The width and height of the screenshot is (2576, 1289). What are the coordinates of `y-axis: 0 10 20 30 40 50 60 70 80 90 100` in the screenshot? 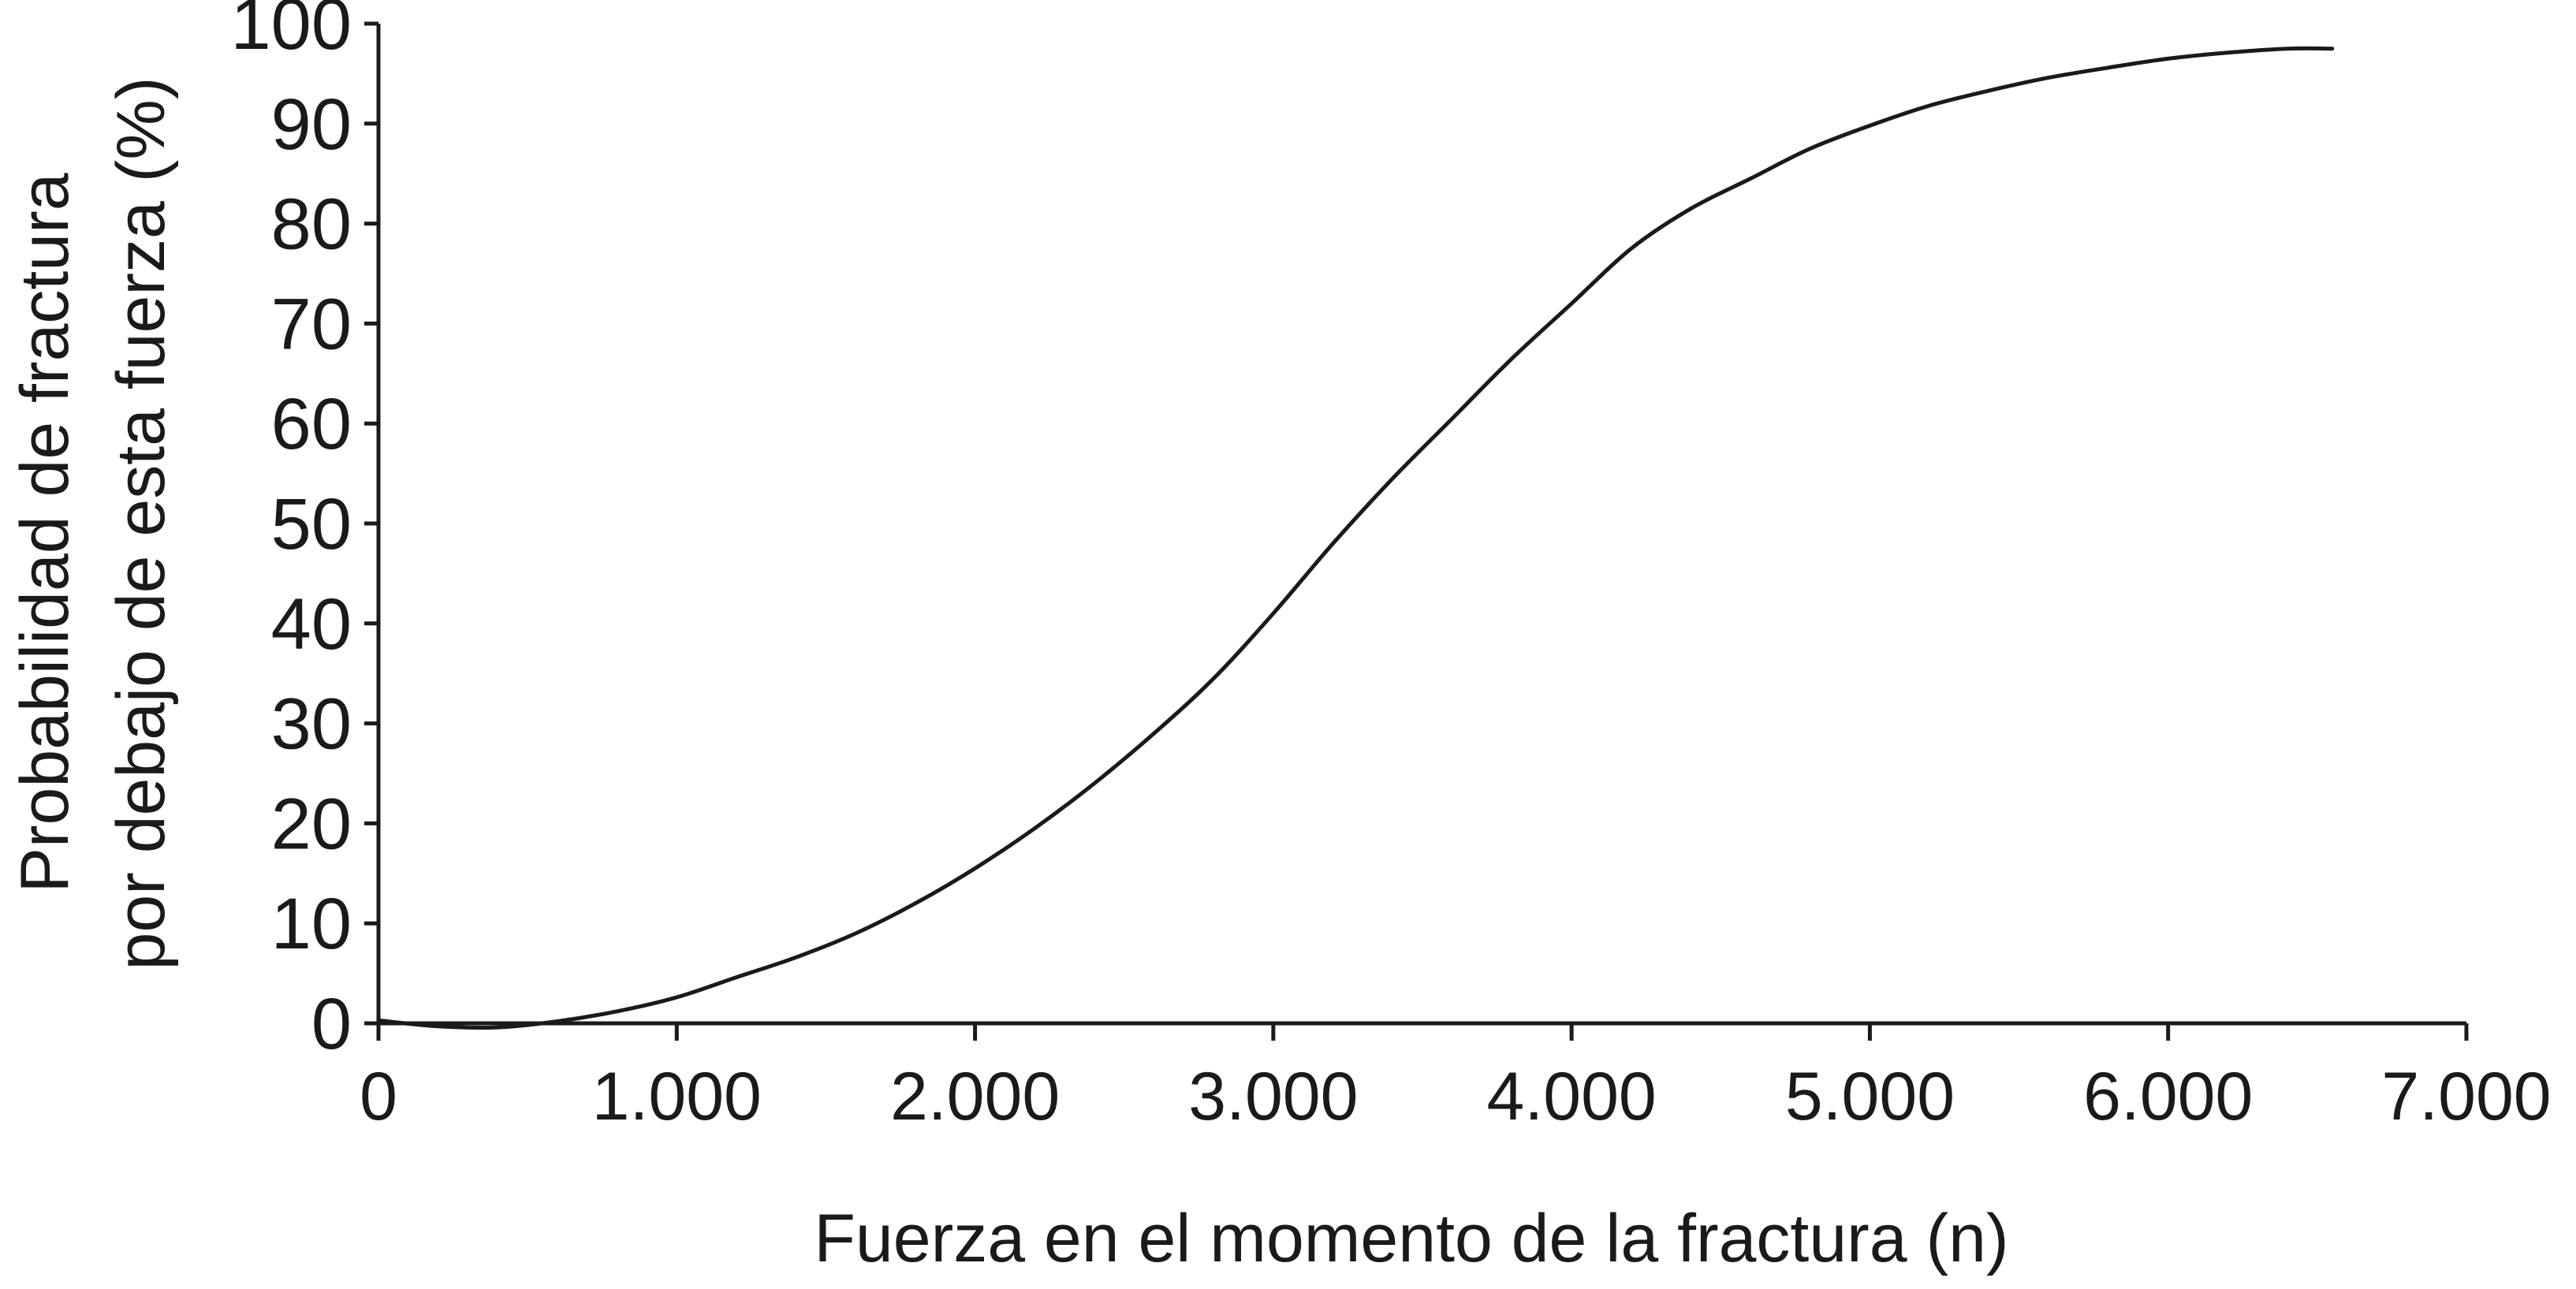 It's located at (306, 532).